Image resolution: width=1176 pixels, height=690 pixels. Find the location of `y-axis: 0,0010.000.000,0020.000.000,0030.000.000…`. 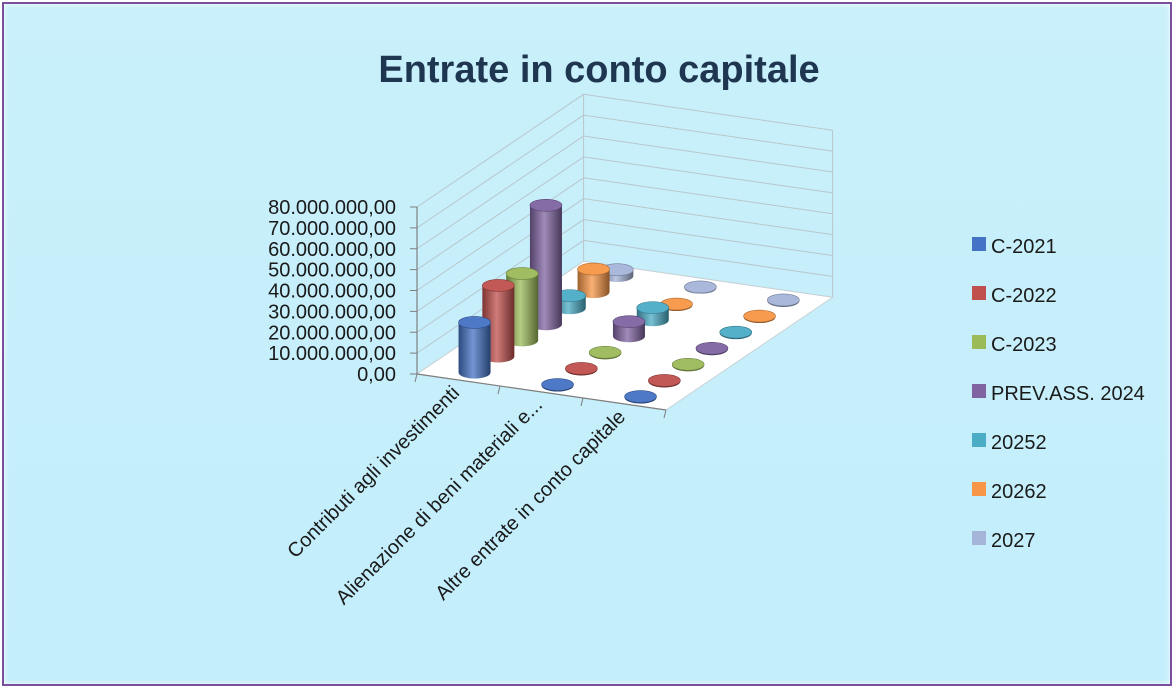

y-axis: 0,0010.000.000,0020.000.000,0030.000.000… is located at coordinates (343, 291).